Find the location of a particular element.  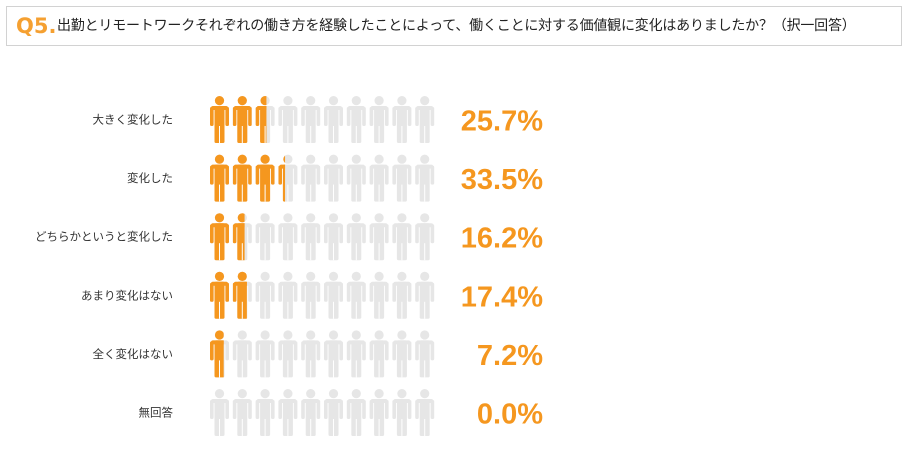

category-label: 大きく変化した is located at coordinates (133, 120).